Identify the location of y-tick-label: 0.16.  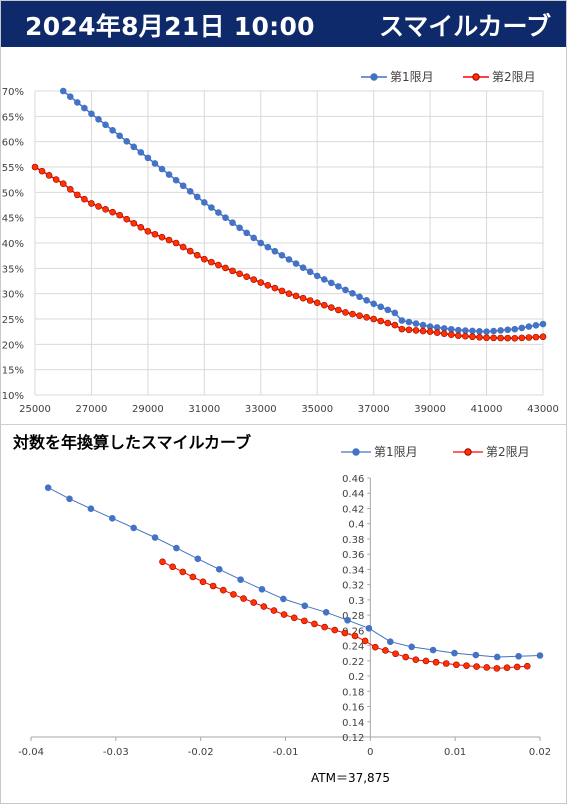
(353, 708).